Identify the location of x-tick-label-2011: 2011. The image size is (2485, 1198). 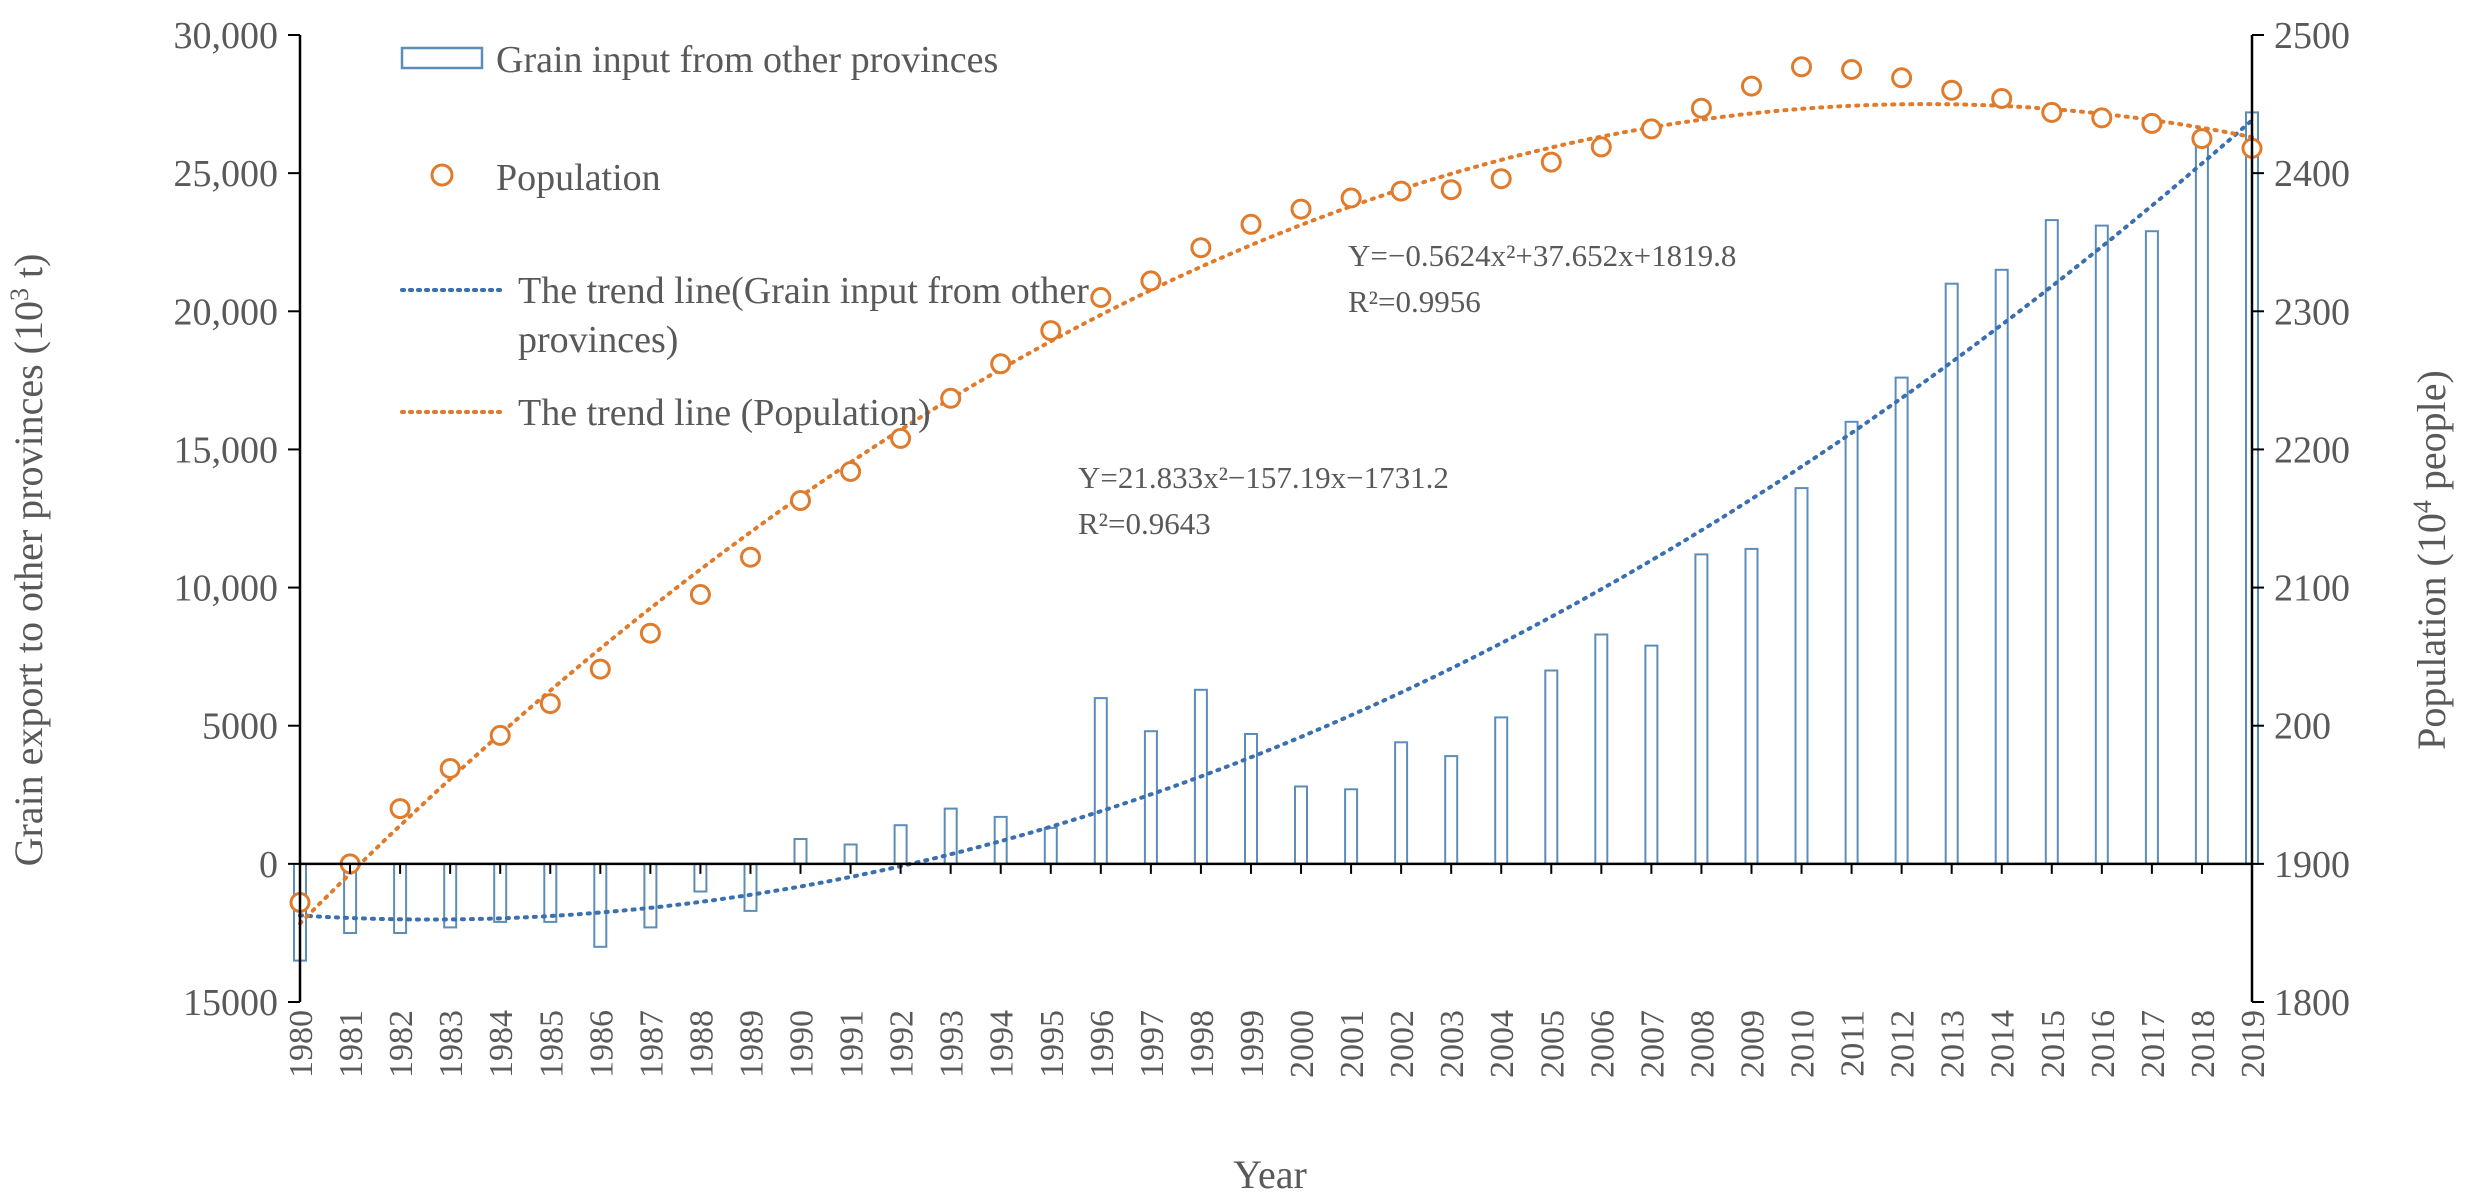
(1853, 1043).